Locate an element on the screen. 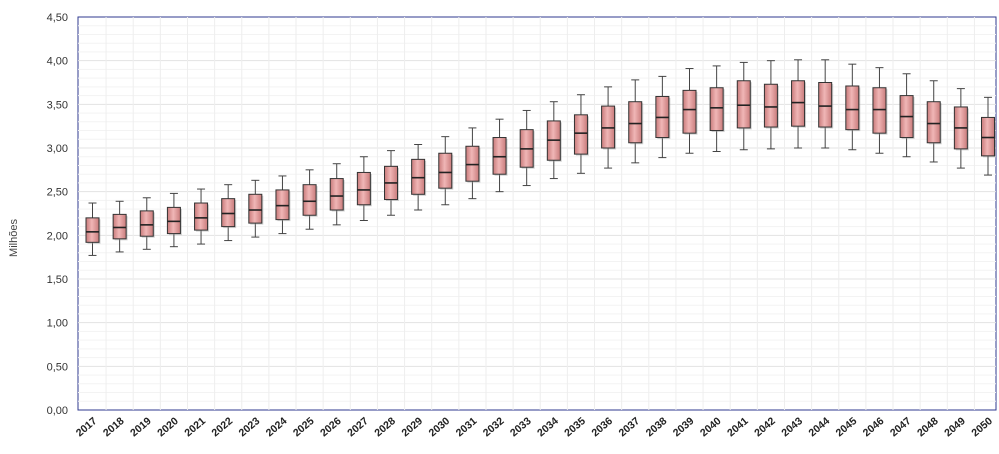  box-2050 is located at coordinates (988, 136).